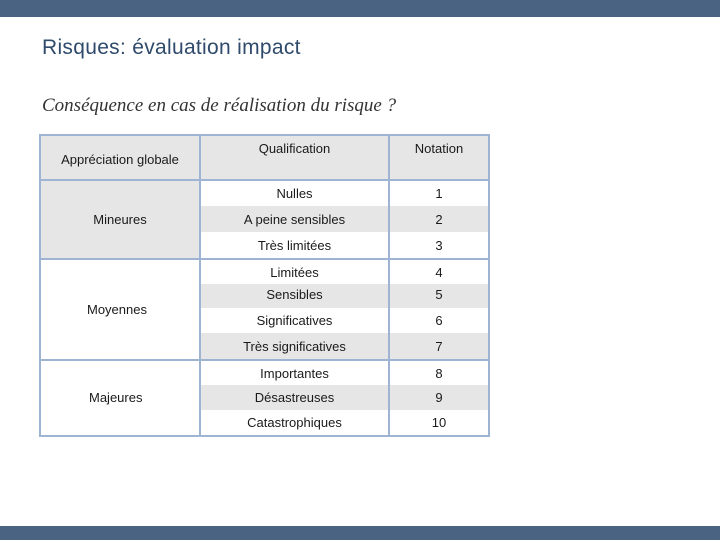 This screenshot has width=720, height=540. I want to click on header-notation-label: Notation, so click(439, 148).